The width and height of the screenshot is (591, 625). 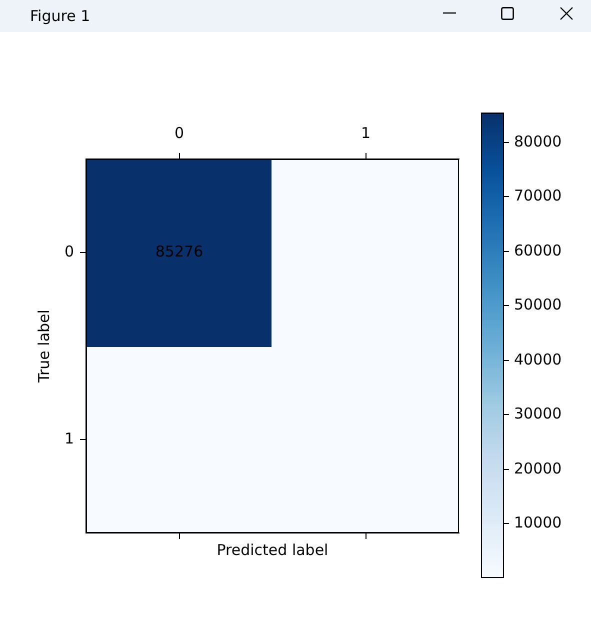 I want to click on caption: Figure 1, so click(x=60, y=16).